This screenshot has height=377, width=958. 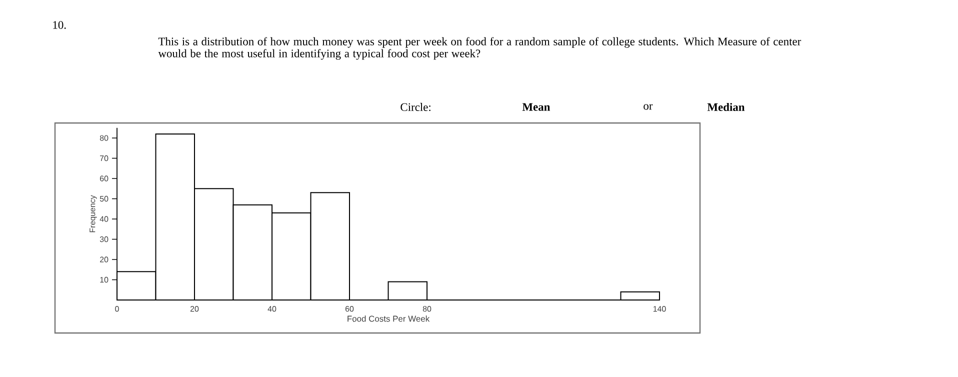 I want to click on text: Mean, so click(x=536, y=107).